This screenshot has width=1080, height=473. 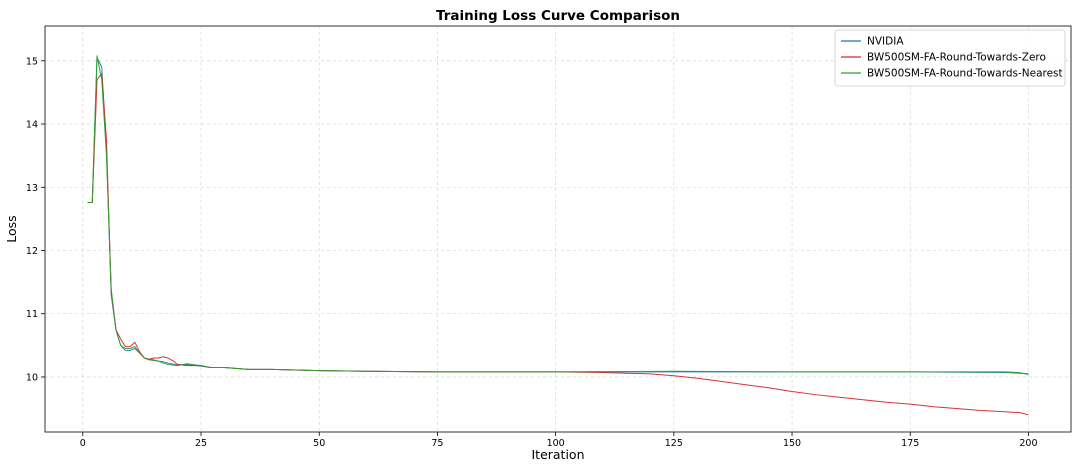 What do you see at coordinates (1028, 443) in the screenshot?
I see `x-tick-label: 200` at bounding box center [1028, 443].